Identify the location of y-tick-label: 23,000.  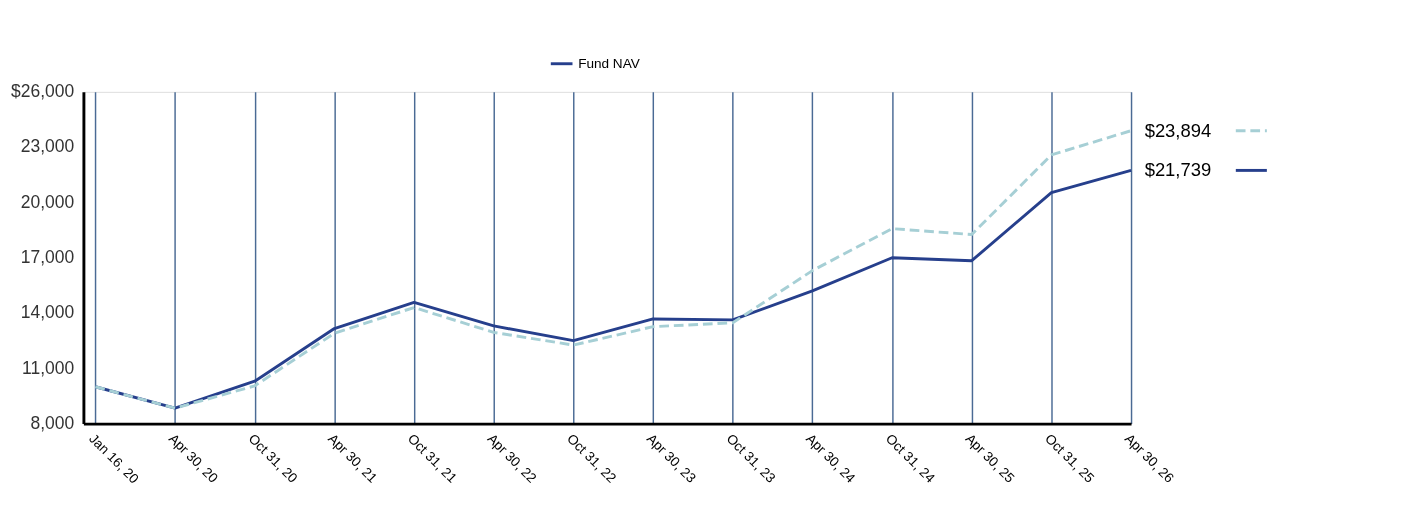
(47, 146).